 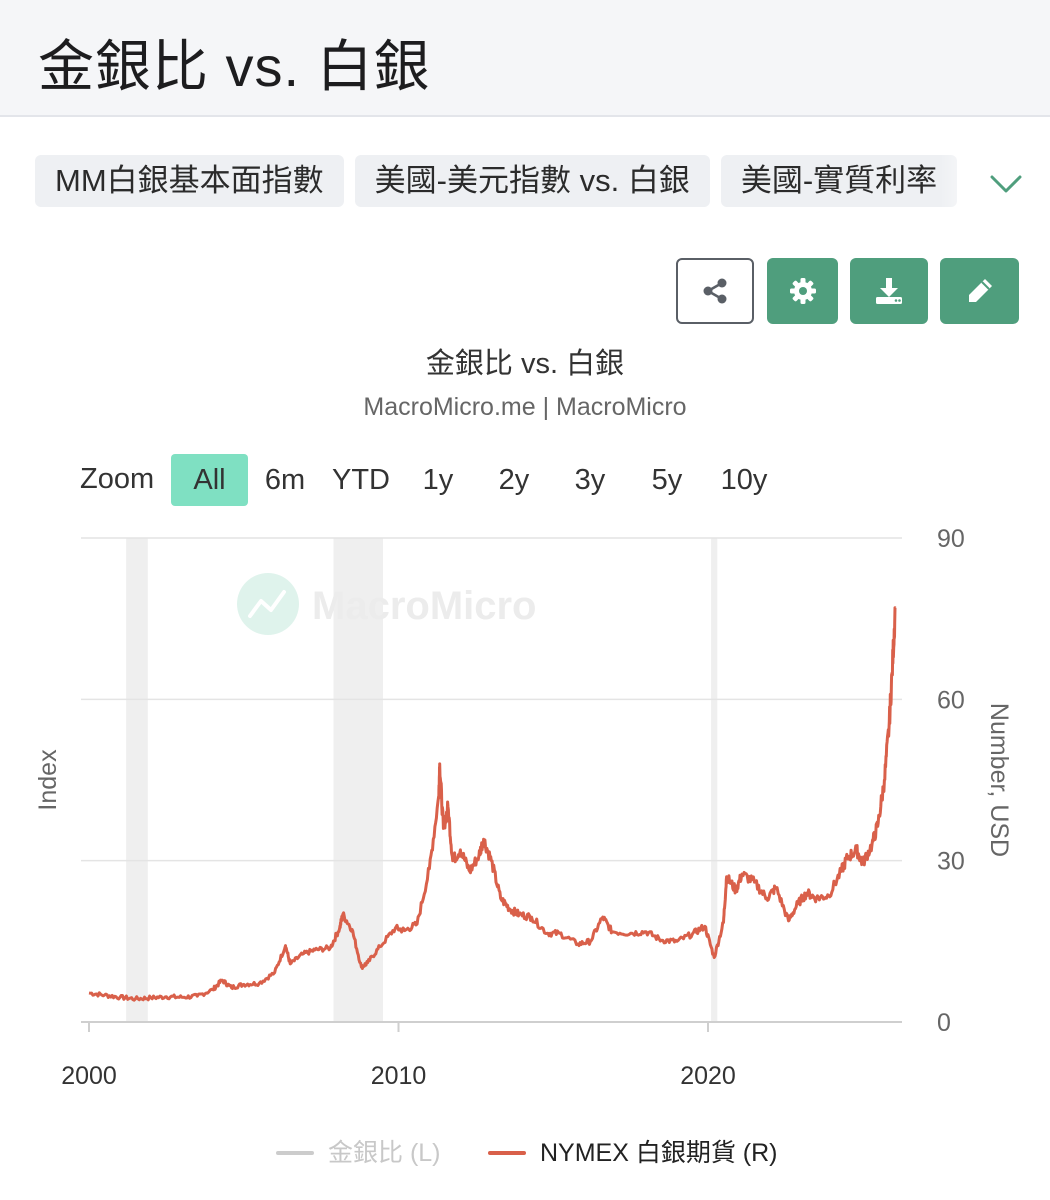 I want to click on related-chart-tabs: MM白銀基本面指數 美國-美元指數 vs. 白銀 美國-實質利率, so click(x=527, y=182).